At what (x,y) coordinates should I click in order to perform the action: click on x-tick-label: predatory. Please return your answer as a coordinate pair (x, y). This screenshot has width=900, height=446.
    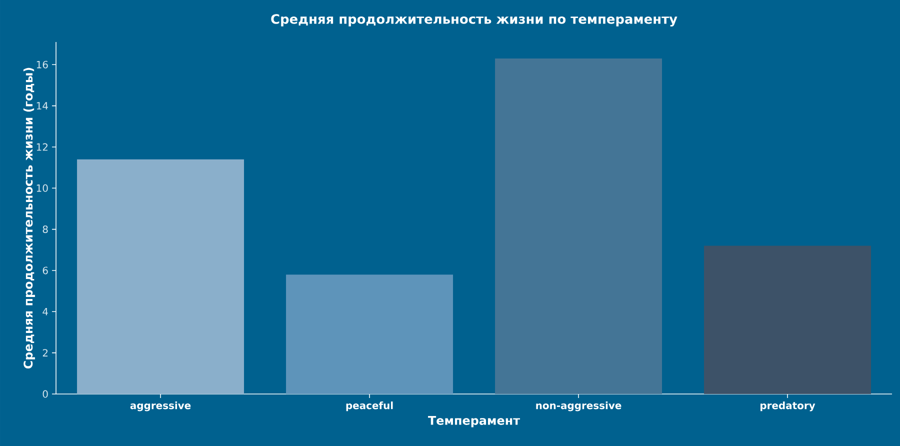
    Looking at the image, I should click on (788, 406).